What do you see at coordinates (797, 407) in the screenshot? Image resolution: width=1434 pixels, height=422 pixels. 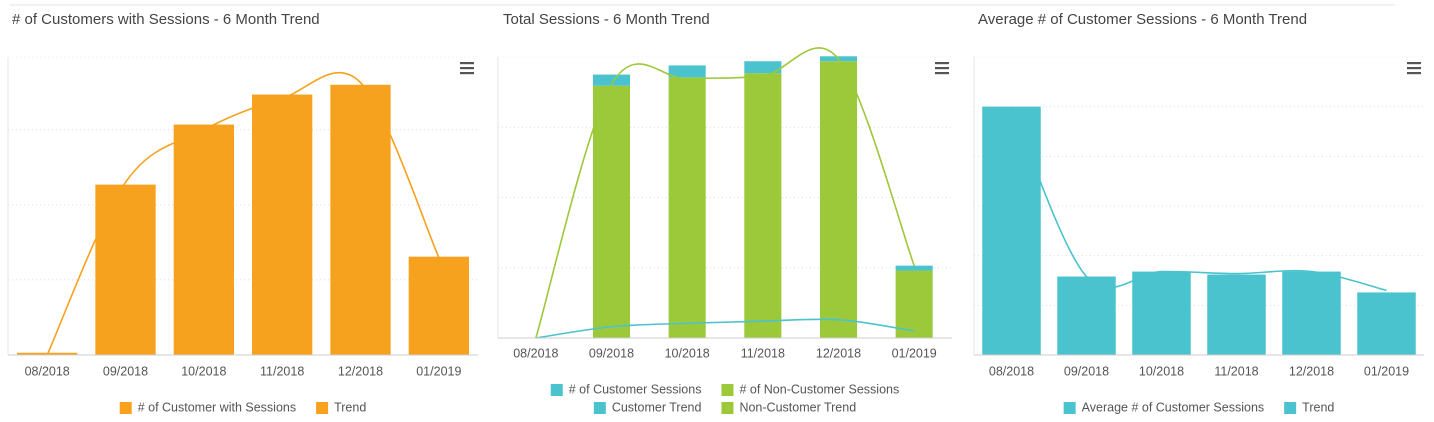 I see `legend-label: Non-Customer Trend` at bounding box center [797, 407].